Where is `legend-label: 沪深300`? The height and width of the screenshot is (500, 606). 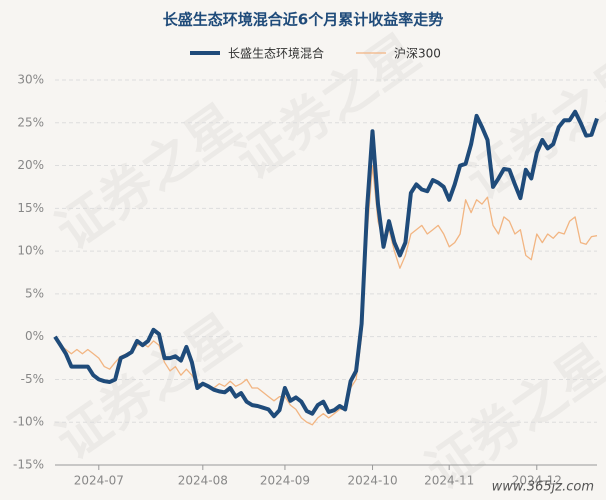 legend-label: 沪深300 is located at coordinates (417, 54).